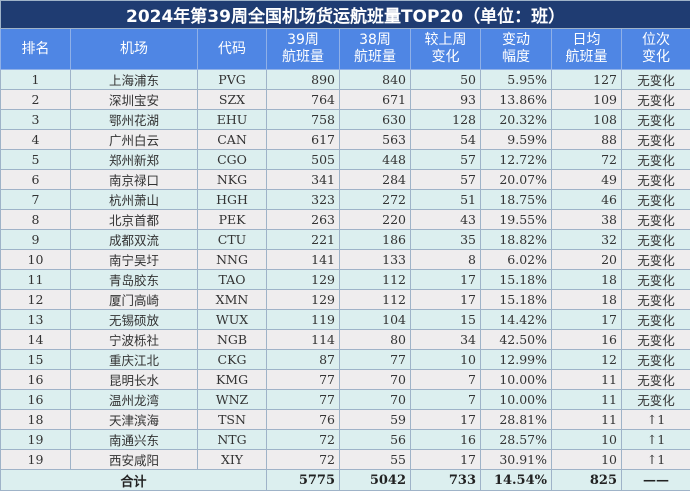 Image resolution: width=690 pixels, height=500 pixels. What do you see at coordinates (35, 319) in the screenshot?
I see `cell-rank: 13` at bounding box center [35, 319].